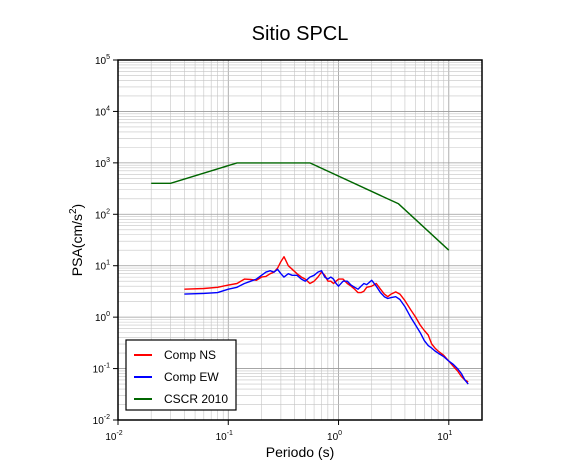 The width and height of the screenshot is (586, 475). I want to click on x-tick-label: 10⁻¹, so click(224, 436).